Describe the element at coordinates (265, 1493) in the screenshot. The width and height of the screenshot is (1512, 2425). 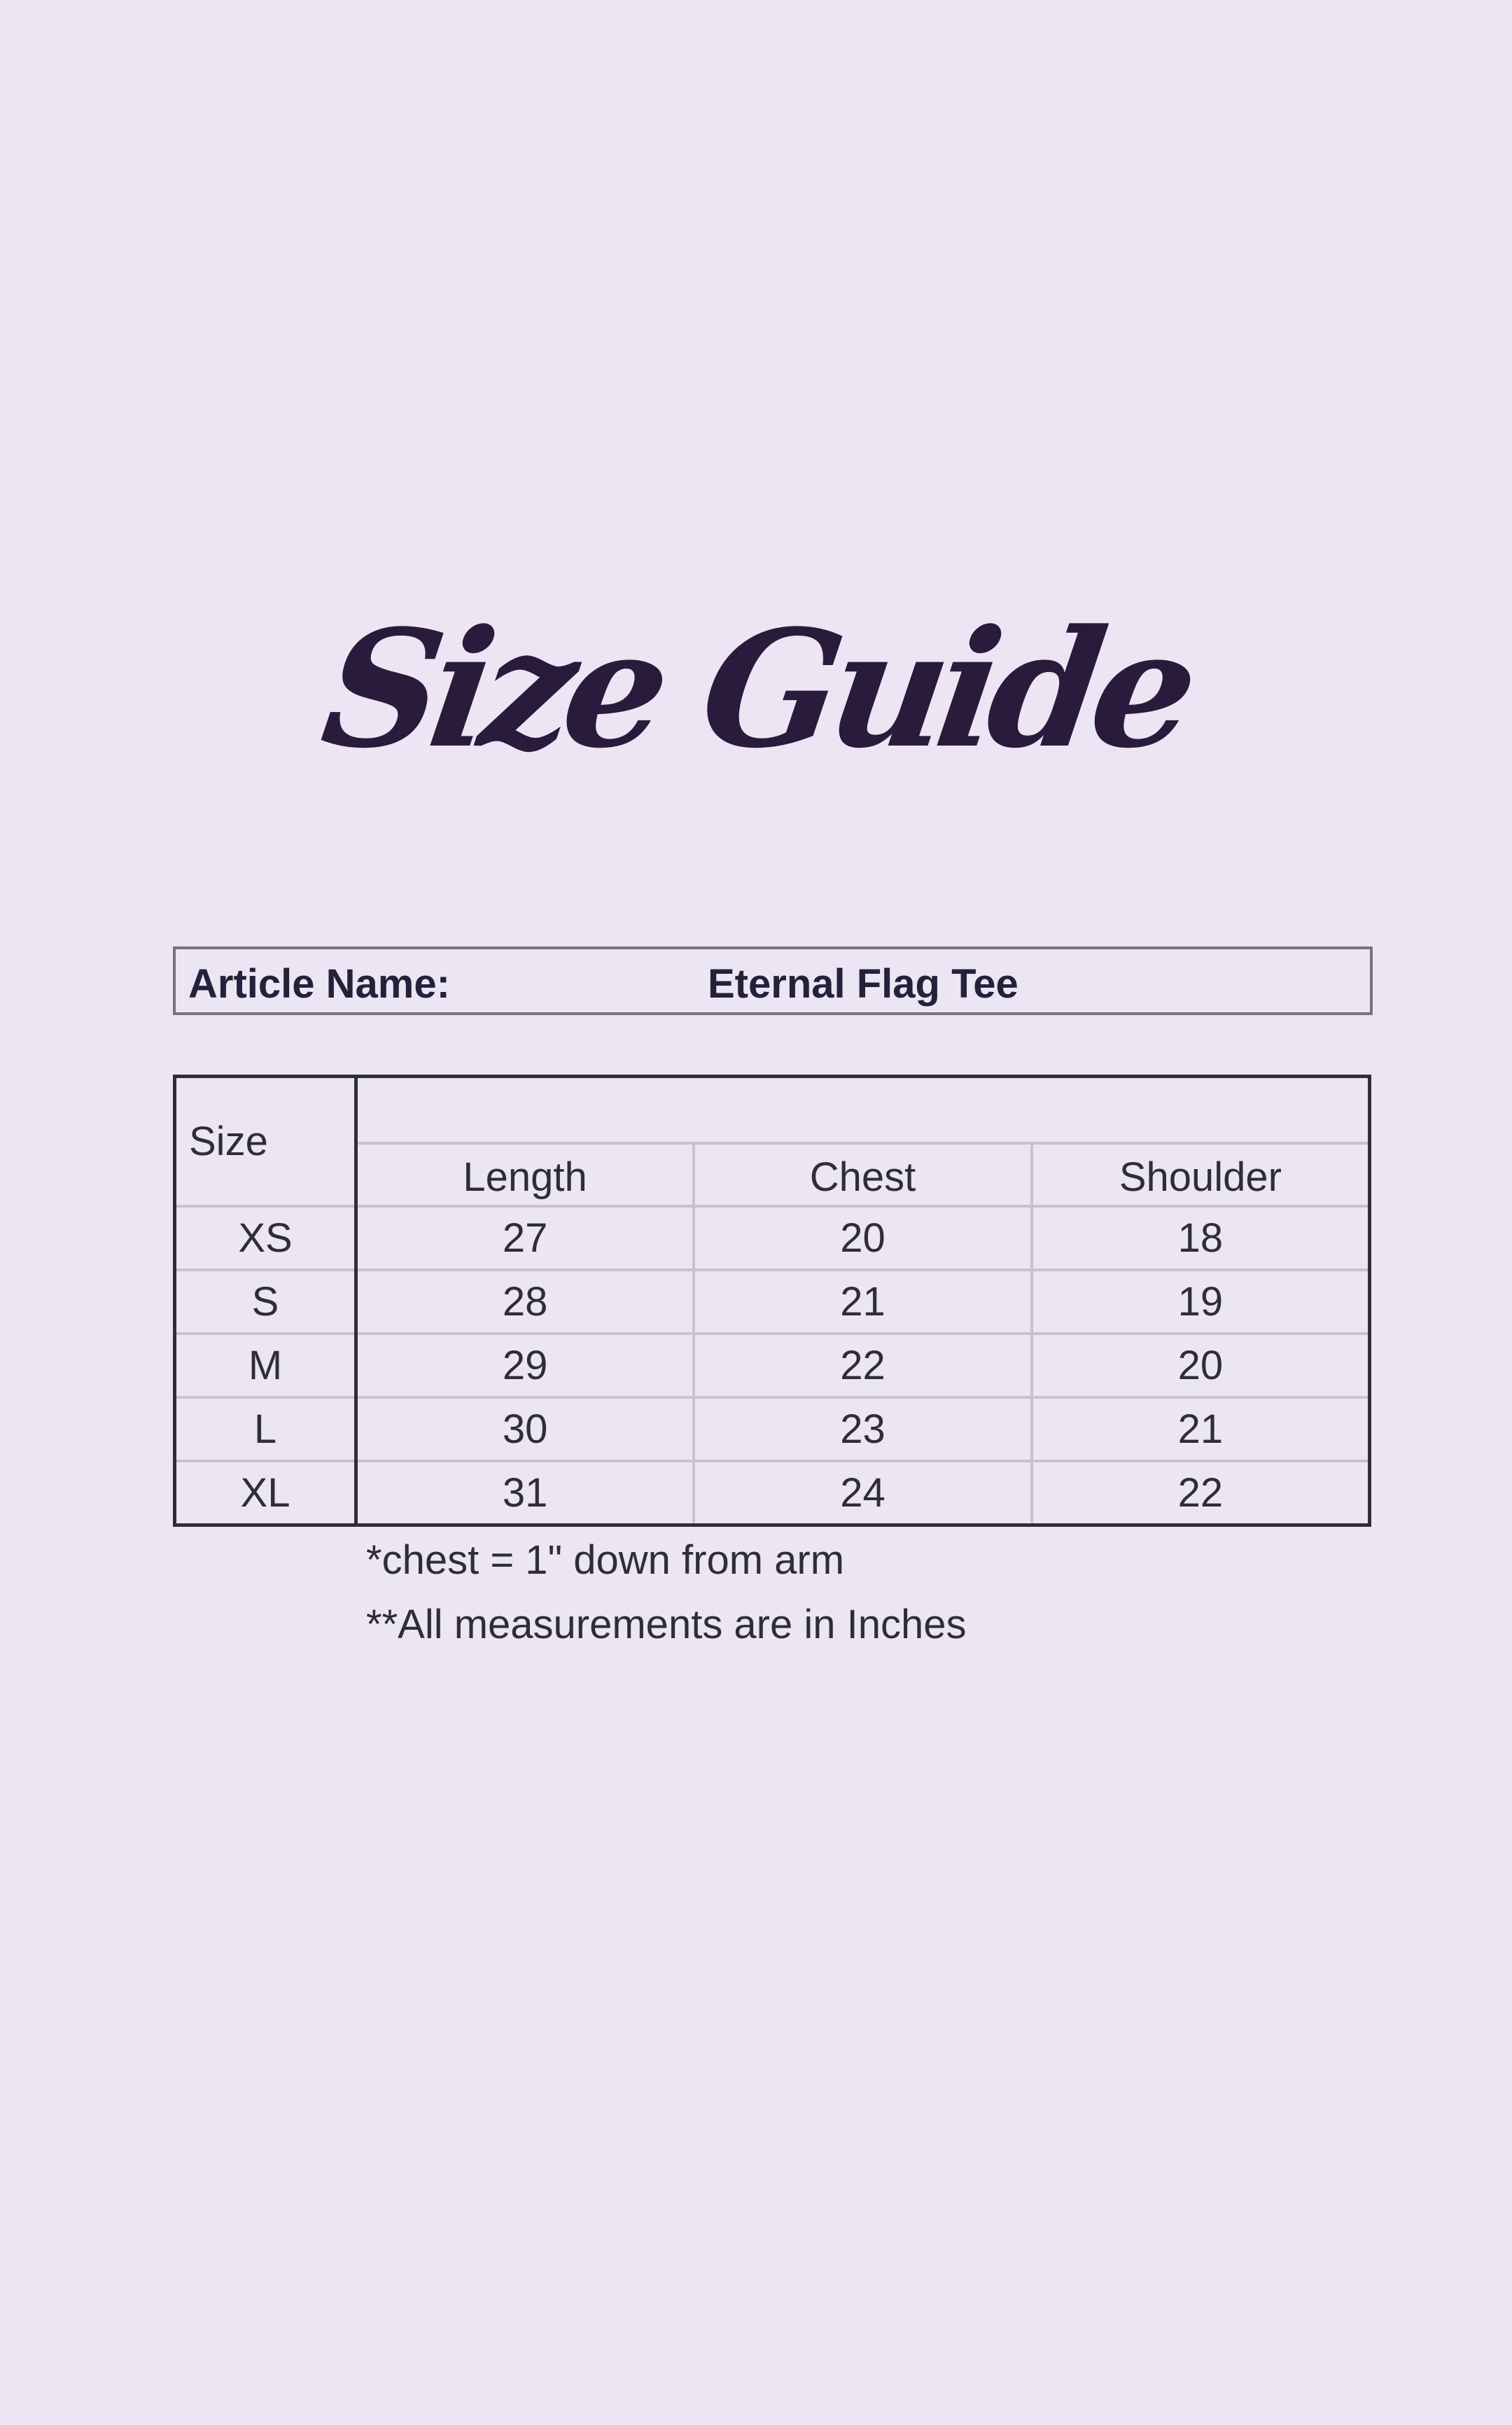
I see `size-cell: XL` at that location.